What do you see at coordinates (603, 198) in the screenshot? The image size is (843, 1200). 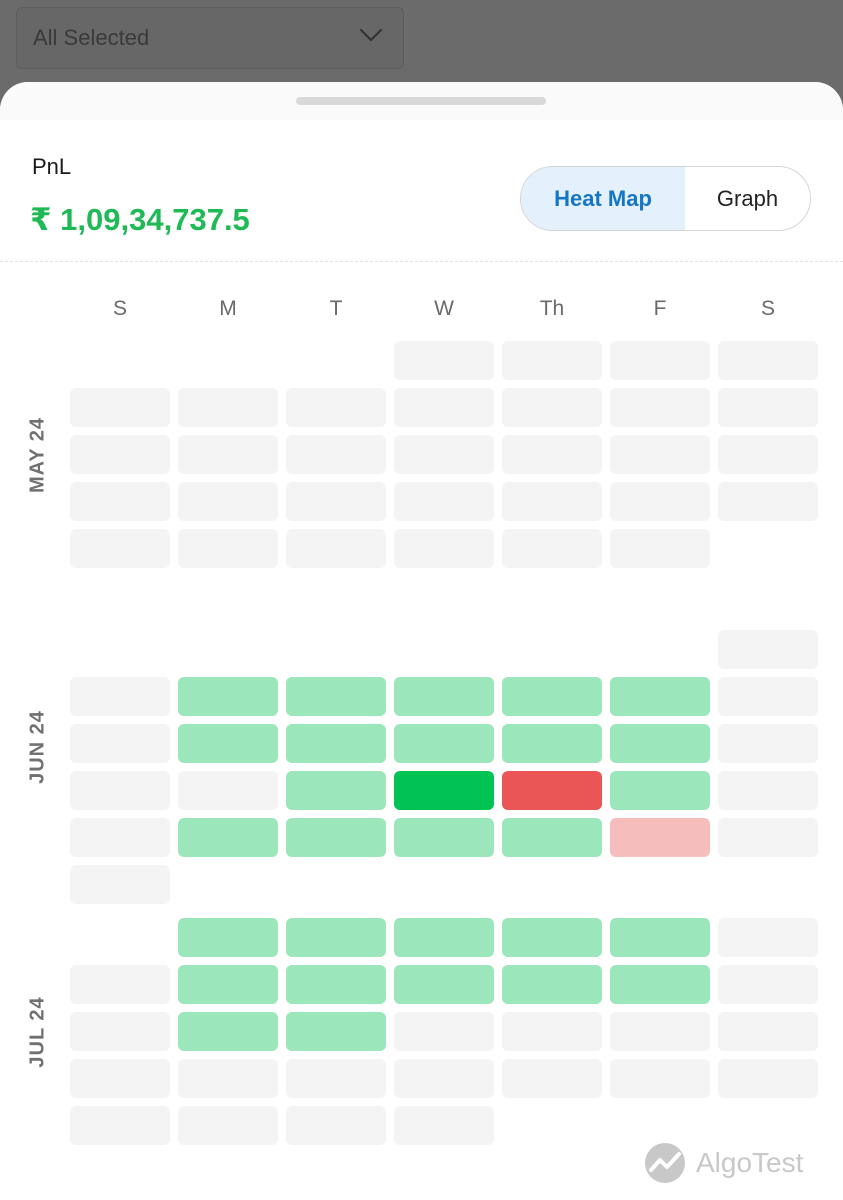 I see `heat-map-tab: Heat Map` at bounding box center [603, 198].